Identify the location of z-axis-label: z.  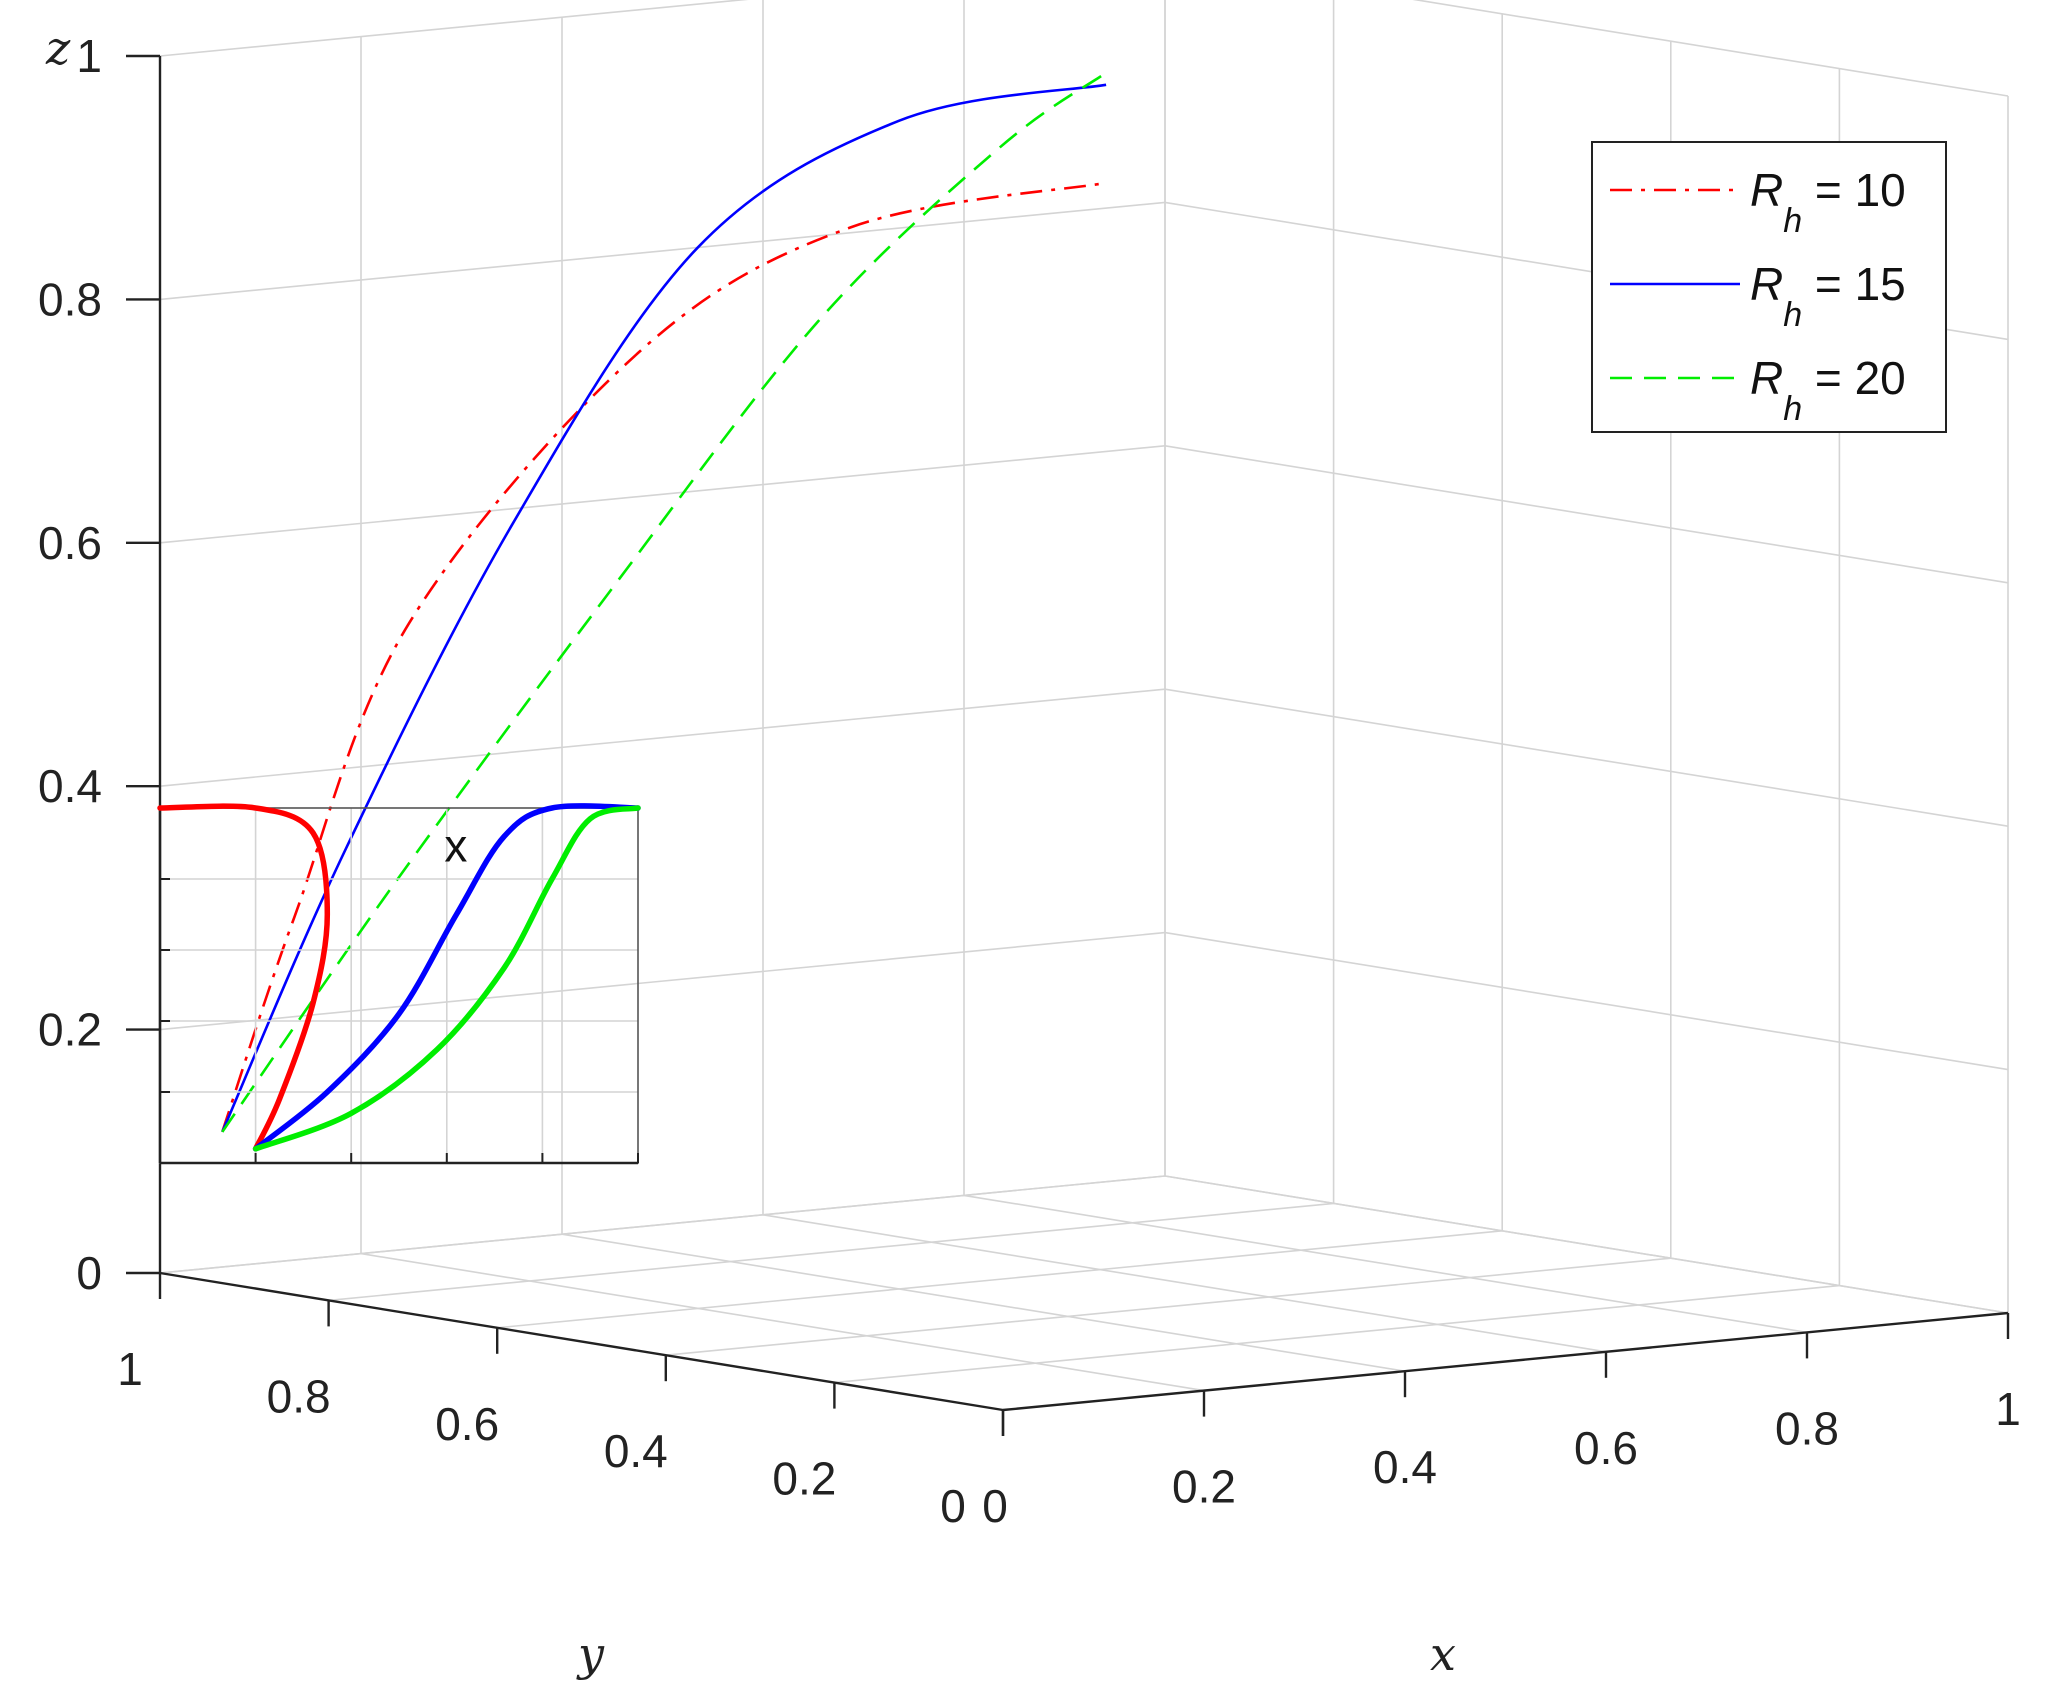
(58, 48).